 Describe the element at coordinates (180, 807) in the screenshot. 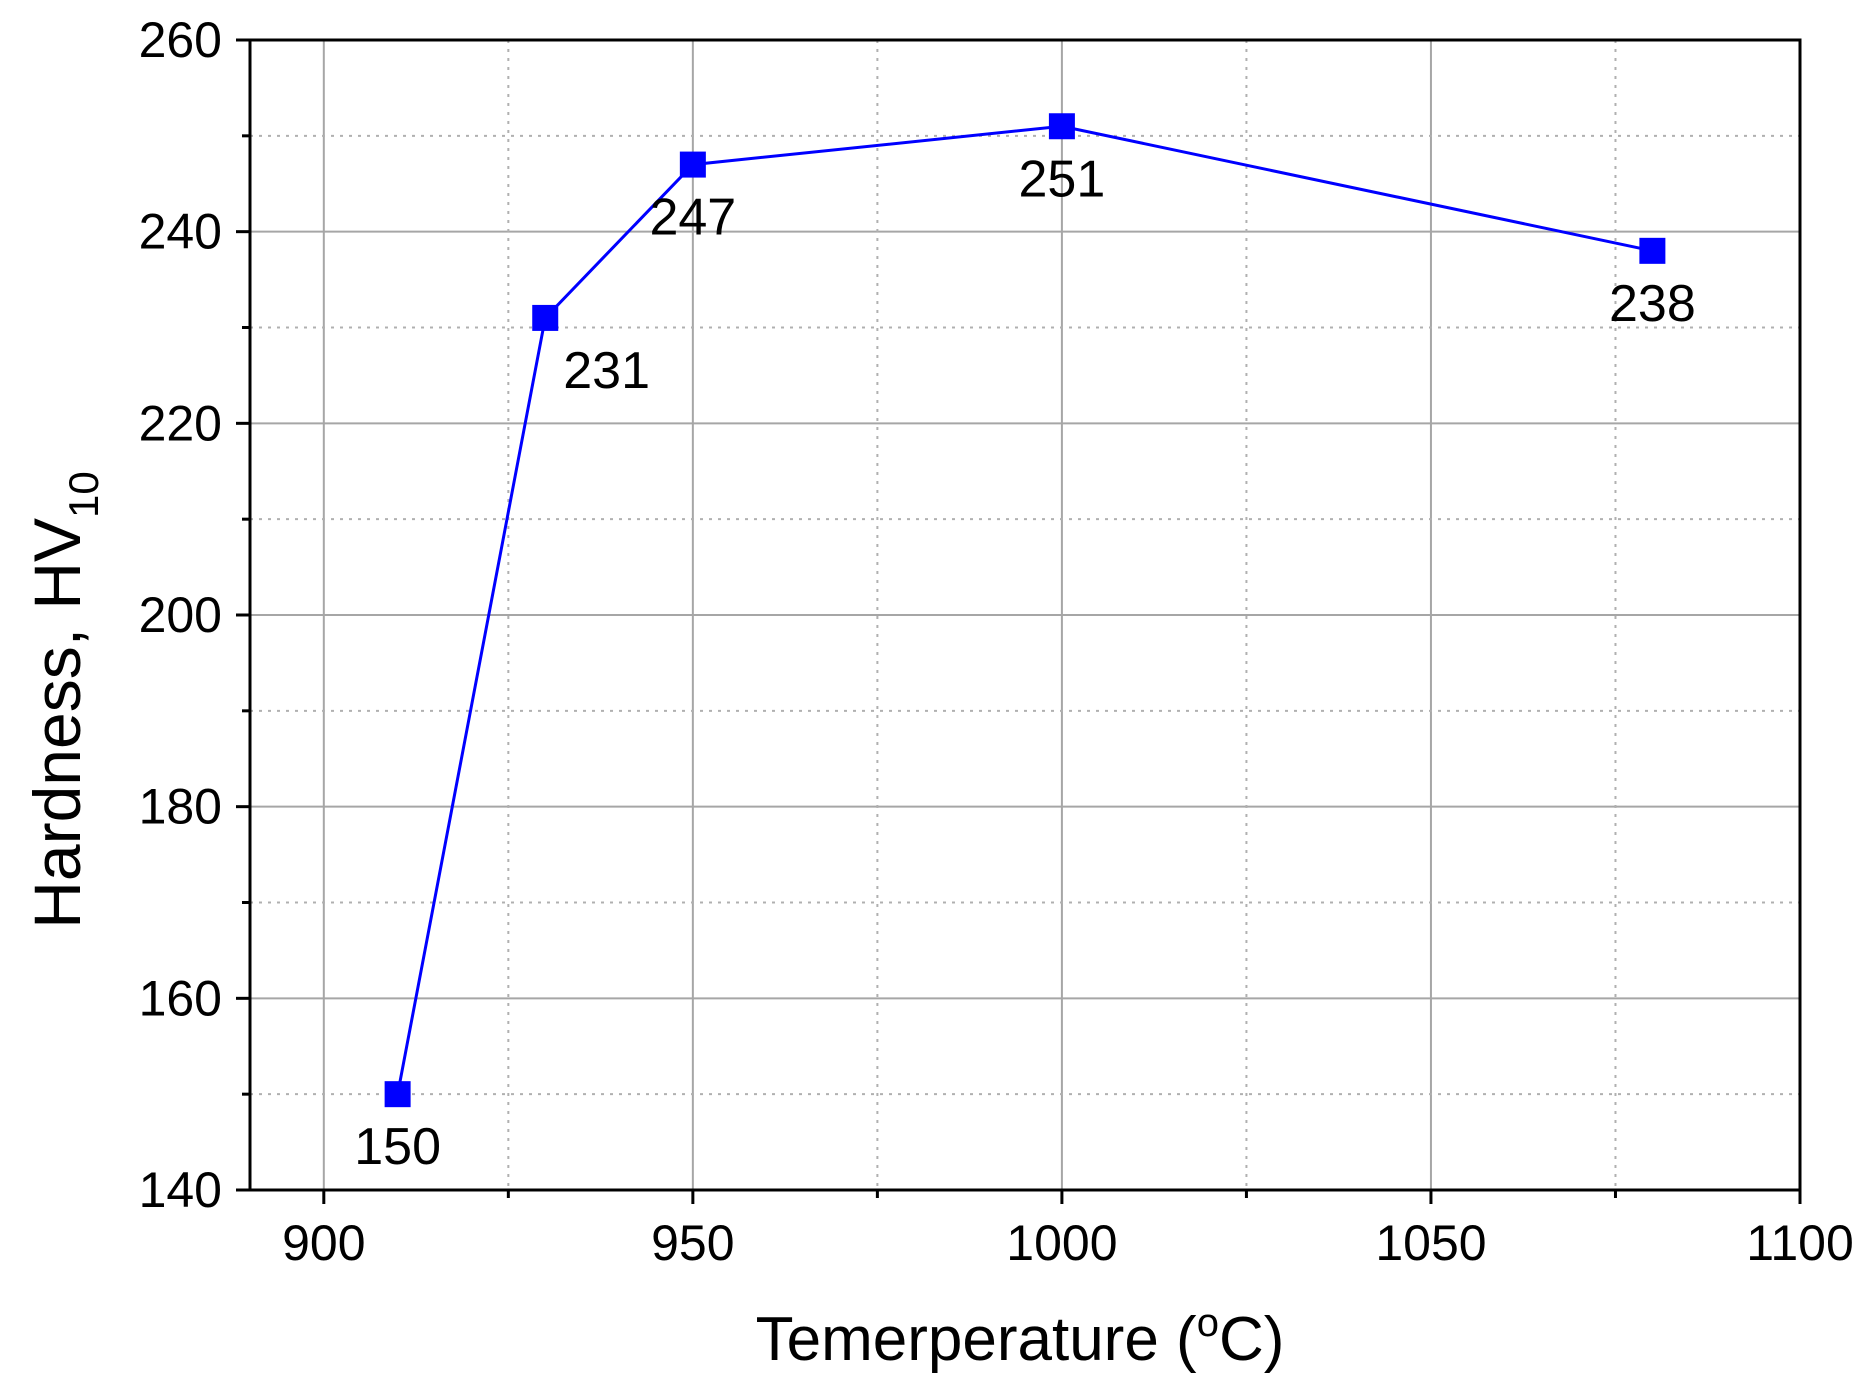

I see `y-tick-label: 180` at that location.